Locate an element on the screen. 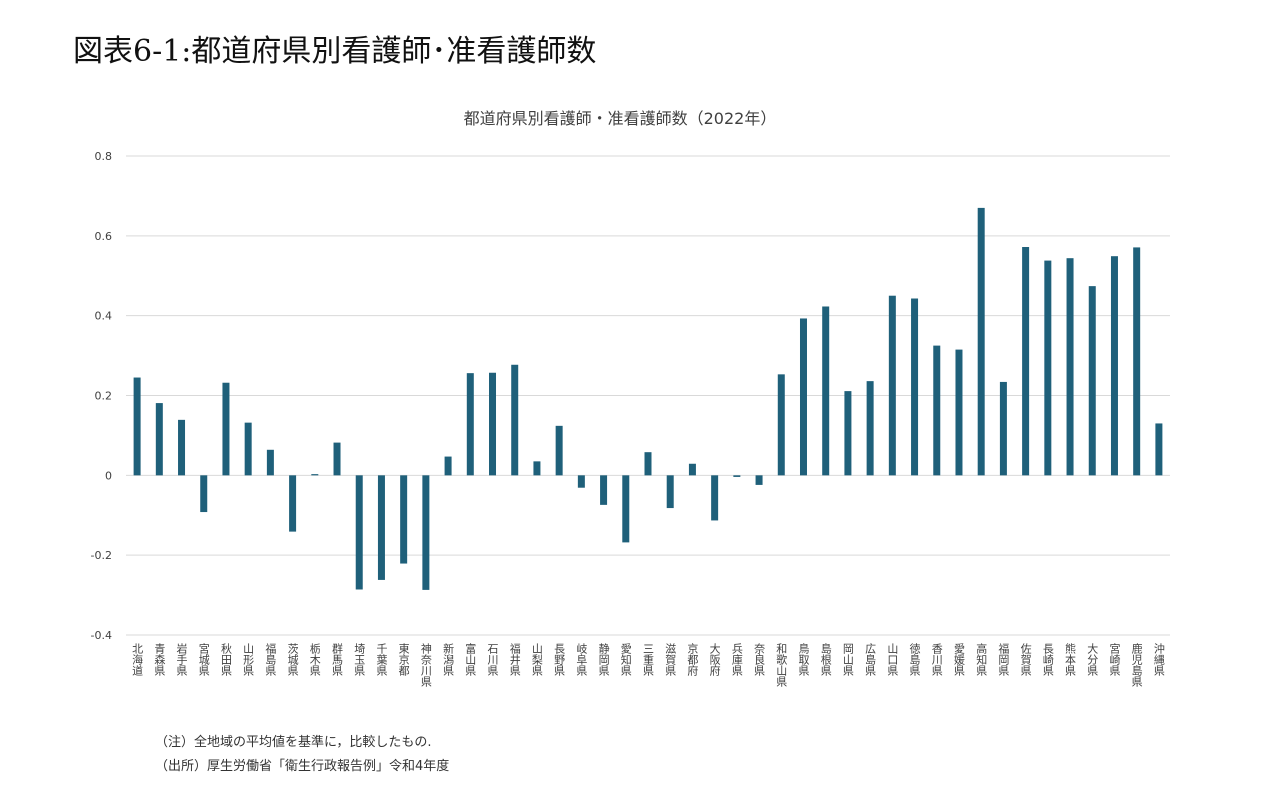  y-tick-label: -0.4 is located at coordinates (101, 635).